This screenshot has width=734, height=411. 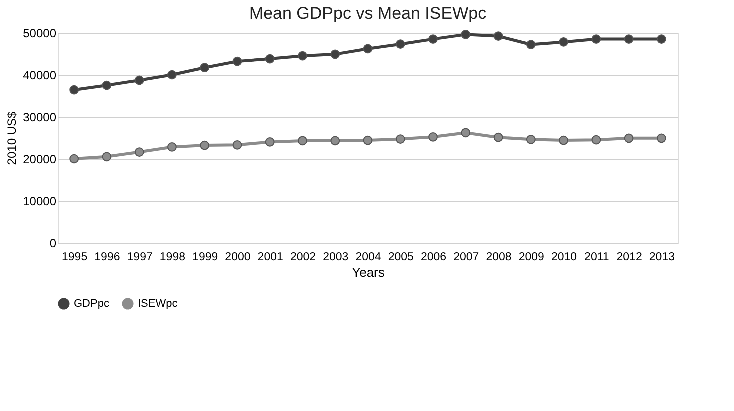 I want to click on x-tick-label: 2008, so click(x=499, y=258).